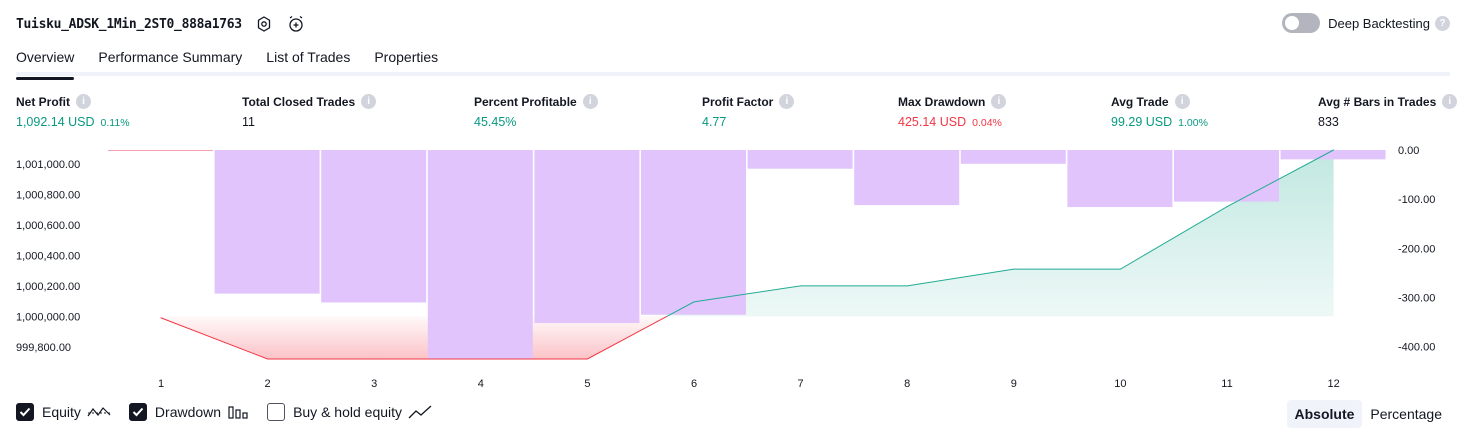 This screenshot has width=1466, height=438. What do you see at coordinates (406, 57) in the screenshot?
I see `tab-properties: Properties` at bounding box center [406, 57].